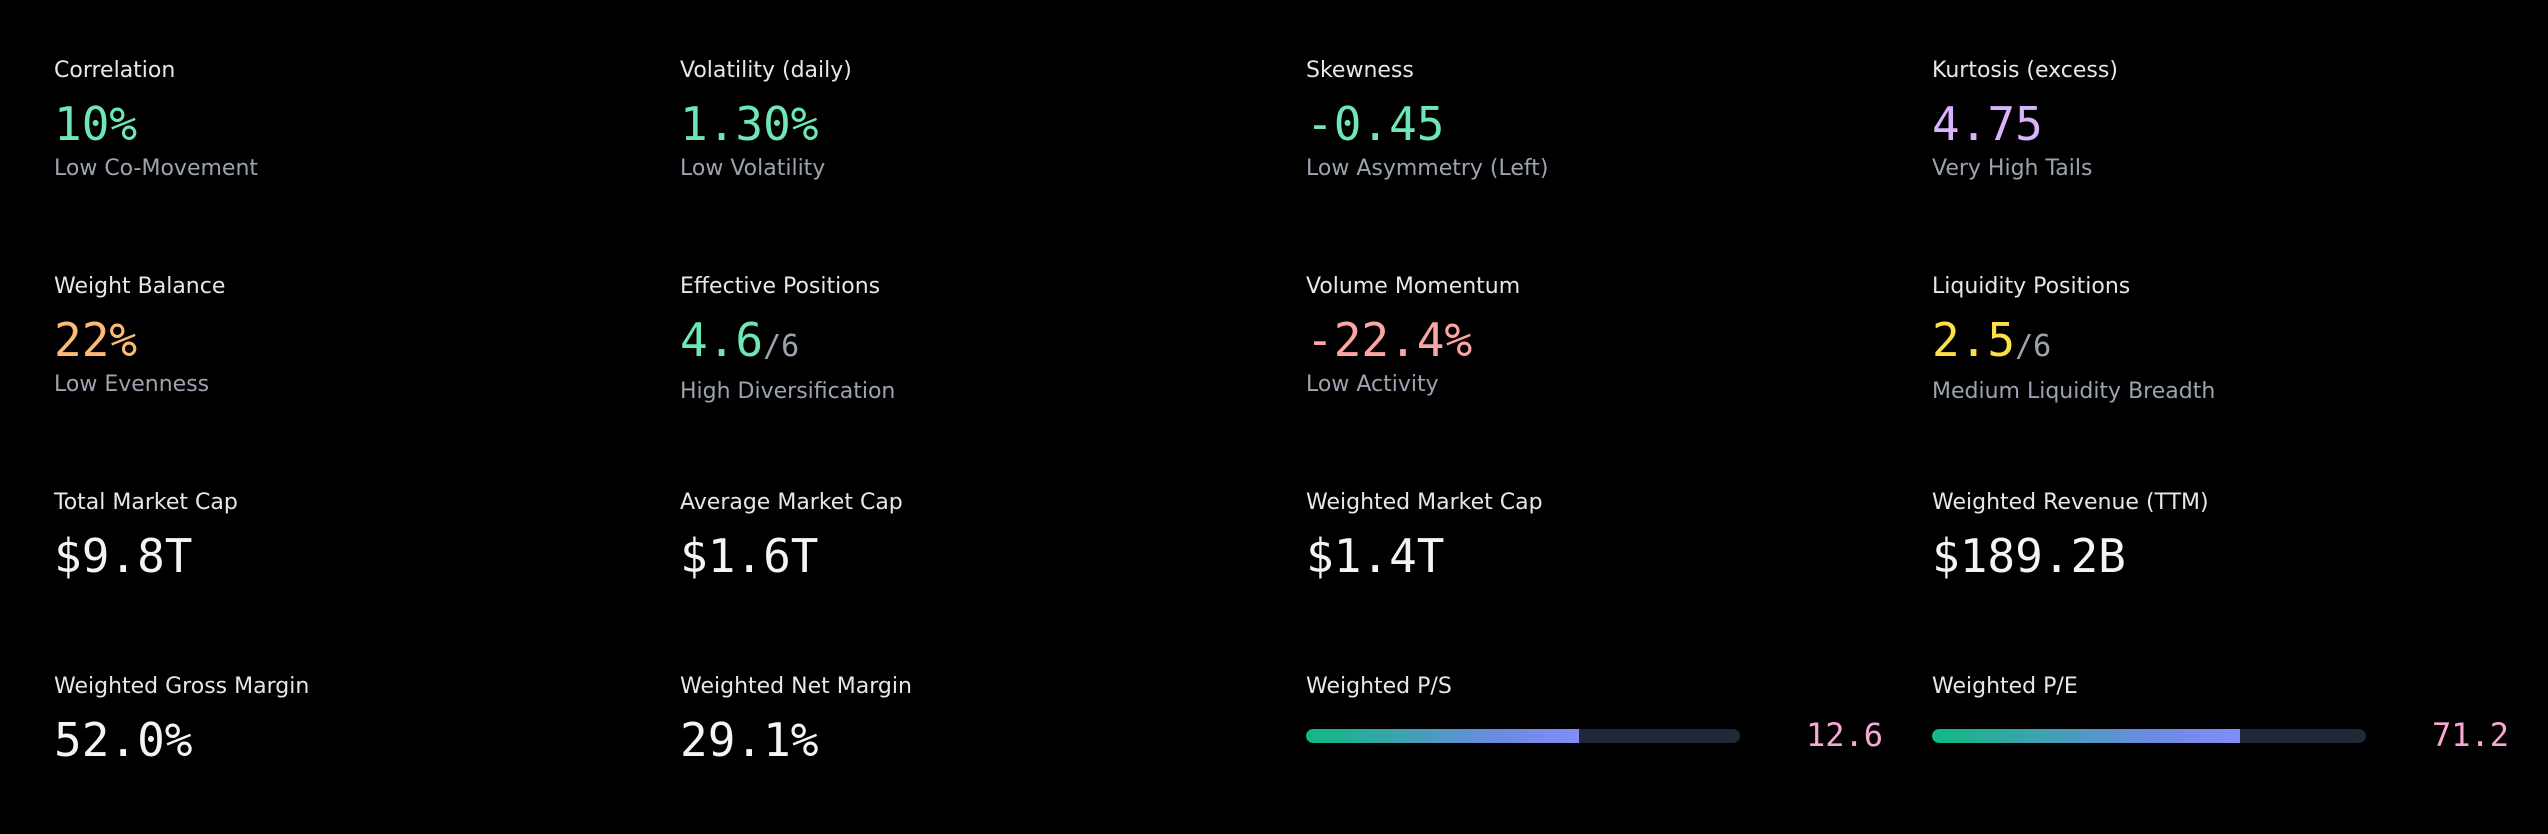 The width and height of the screenshot is (2548, 834). Describe the element at coordinates (1389, 340) in the screenshot. I see `volume-momentum-value: -22.4%` at that location.